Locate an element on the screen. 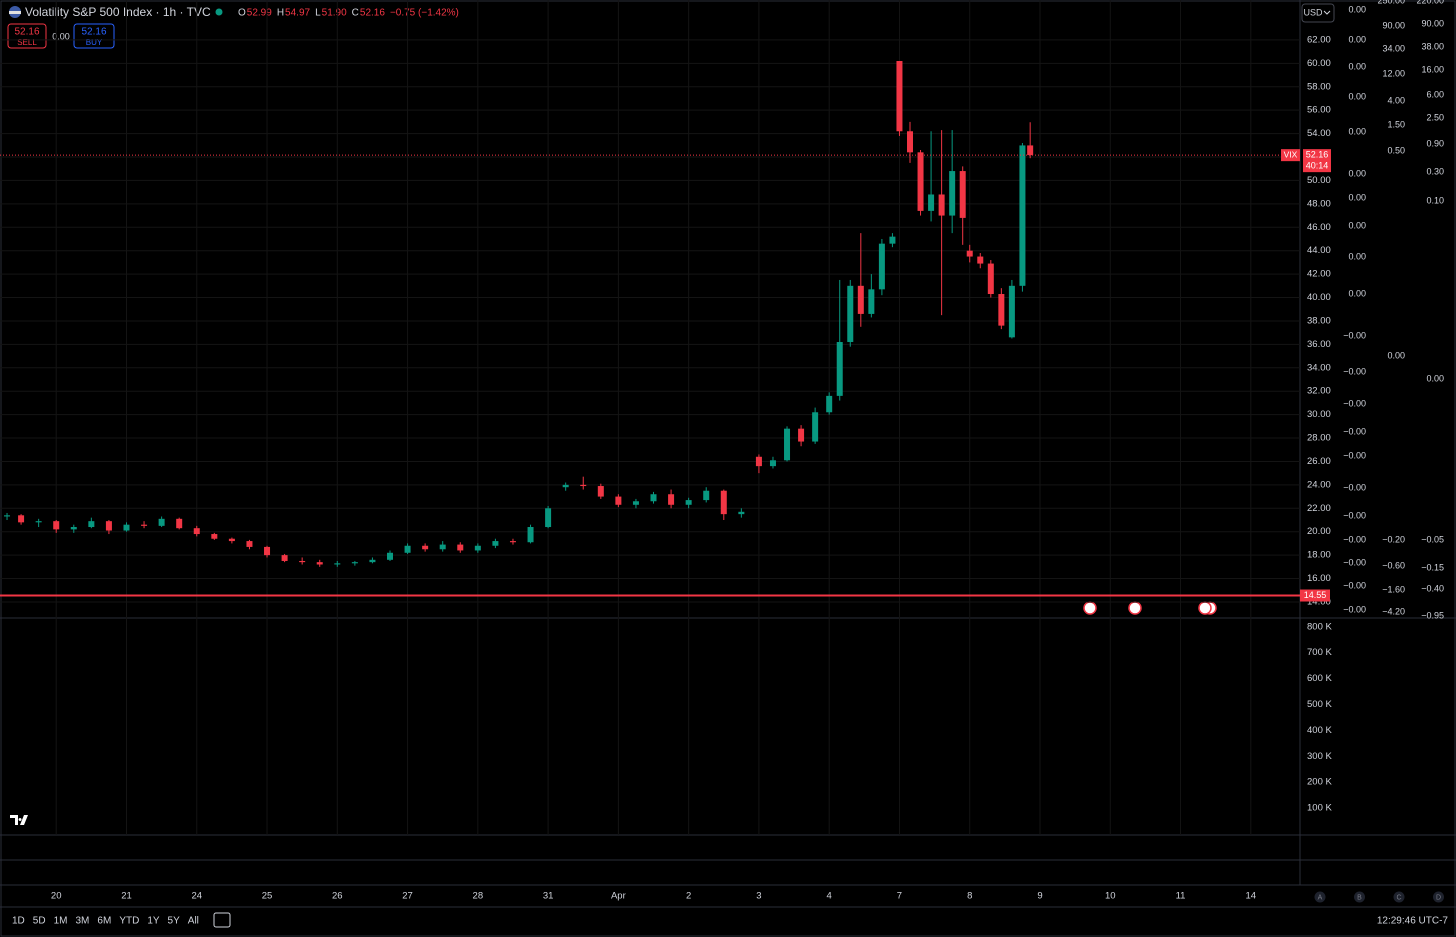 The image size is (1456, 937). overlay-scale-label: 0.50 is located at coordinates (1396, 150).